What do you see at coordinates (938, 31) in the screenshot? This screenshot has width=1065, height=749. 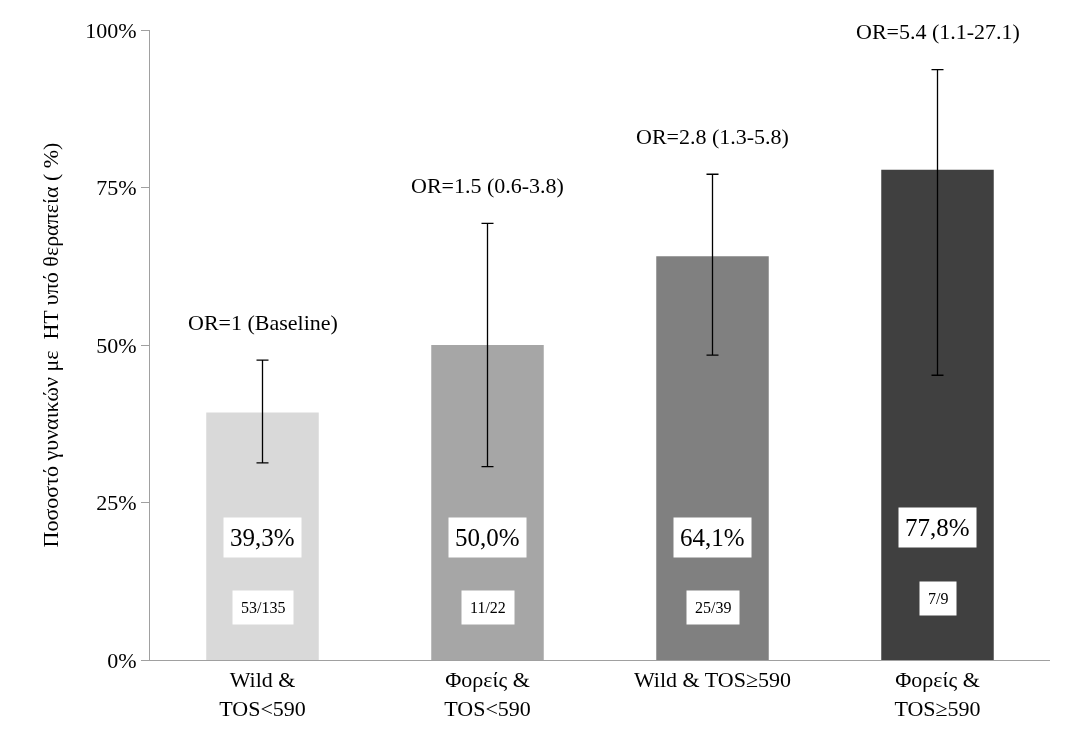 I see `annotation: OR=5.4 (1.1-27.1)` at bounding box center [938, 31].